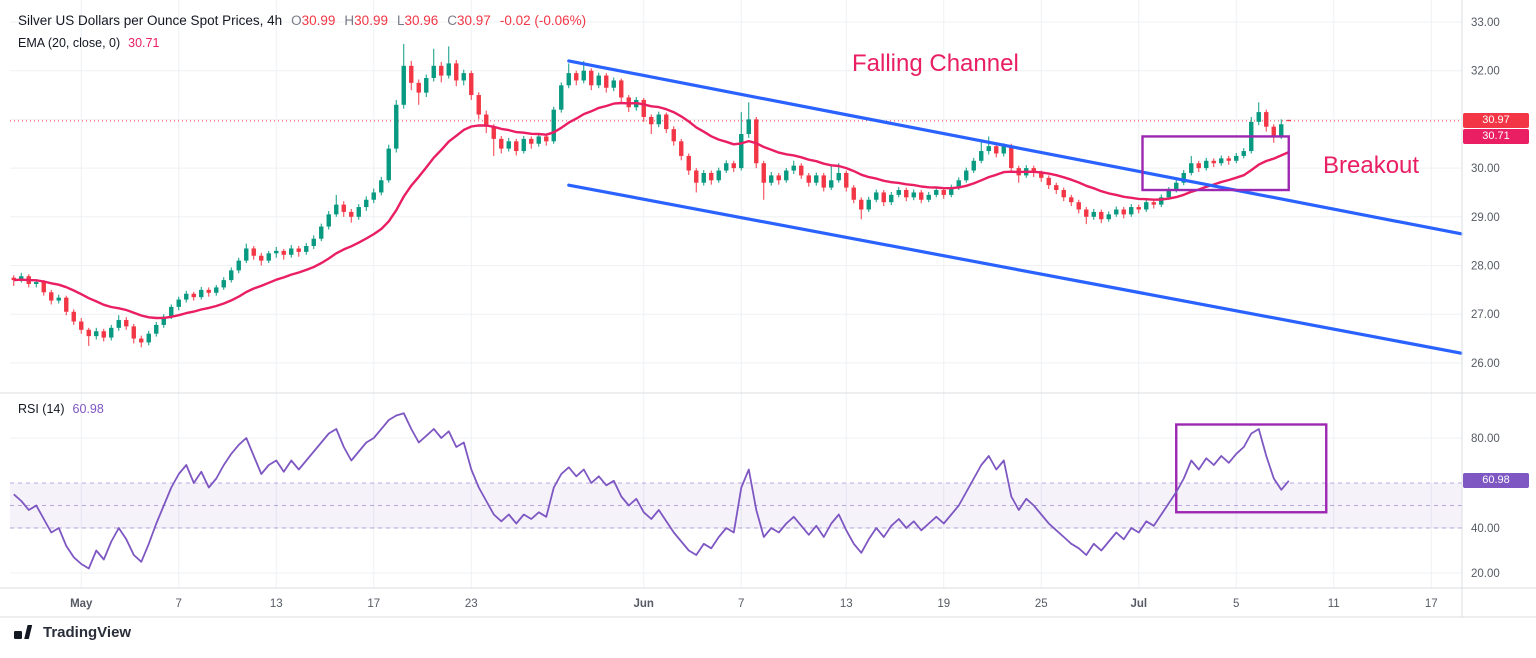 The height and width of the screenshot is (658, 1536). Describe the element at coordinates (471, 604) in the screenshot. I see `time-axis-label: 23` at that location.